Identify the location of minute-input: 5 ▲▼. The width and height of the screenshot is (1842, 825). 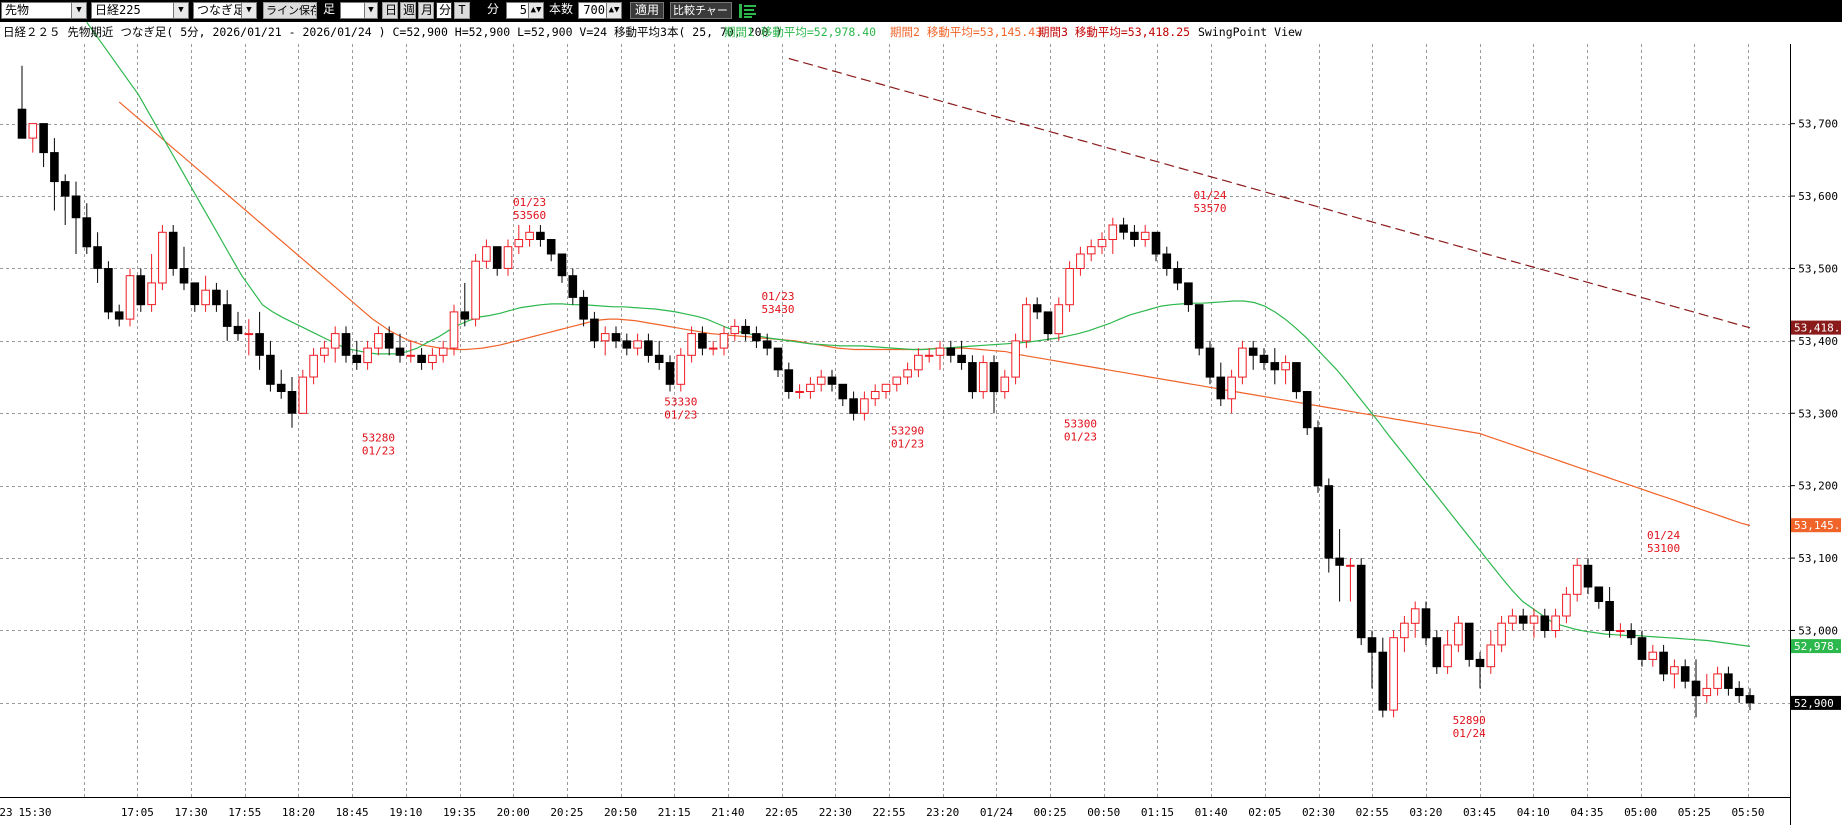
(525, 10).